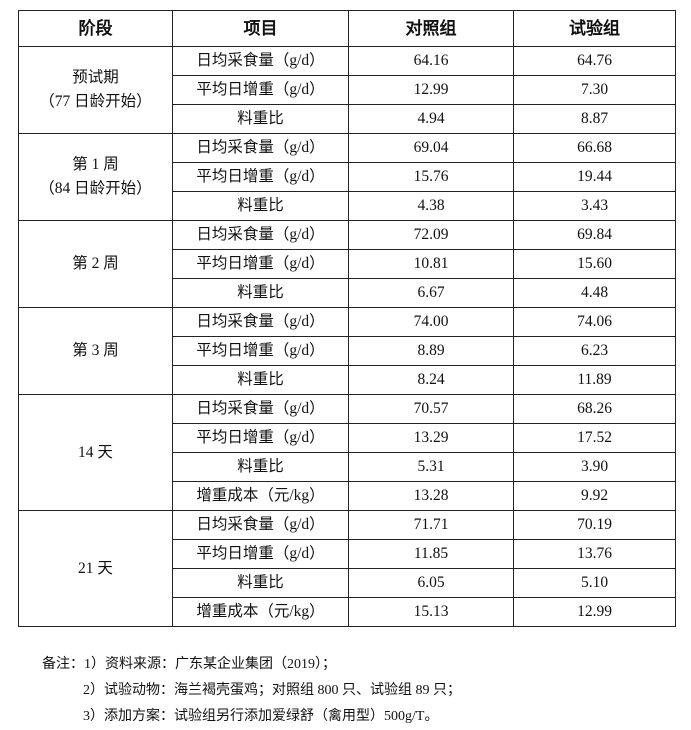 This screenshot has height=730, width=691. I want to click on control-value: 4.94, so click(431, 119).